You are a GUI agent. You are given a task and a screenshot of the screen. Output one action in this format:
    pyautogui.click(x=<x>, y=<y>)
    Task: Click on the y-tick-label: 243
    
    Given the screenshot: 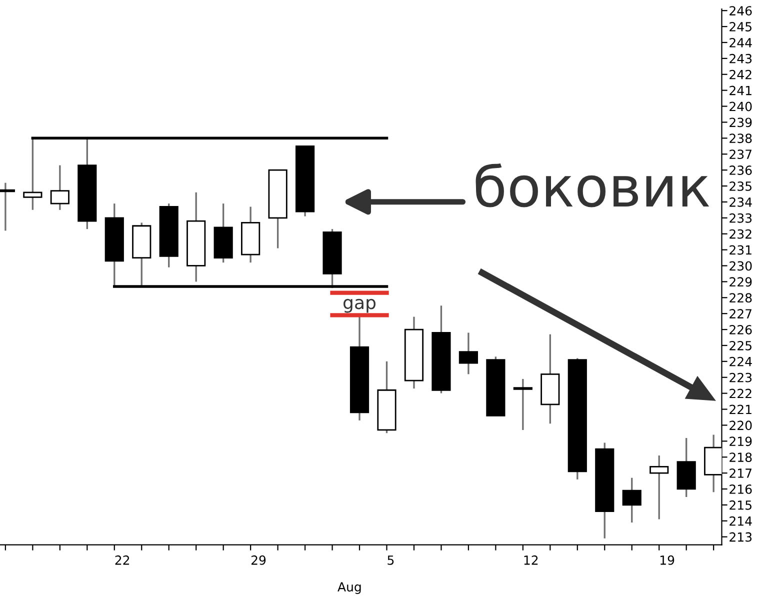 What is the action you would take?
    pyautogui.click(x=741, y=59)
    